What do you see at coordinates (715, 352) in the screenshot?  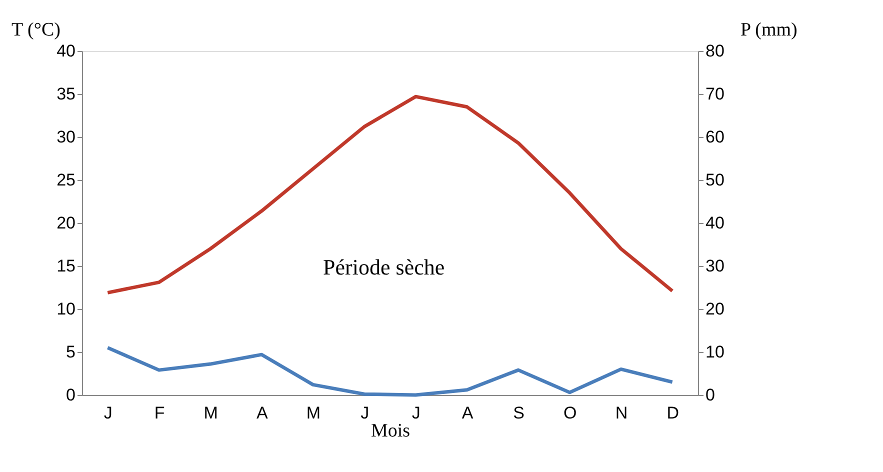 I see `y2-tick-label: 10` at bounding box center [715, 352].